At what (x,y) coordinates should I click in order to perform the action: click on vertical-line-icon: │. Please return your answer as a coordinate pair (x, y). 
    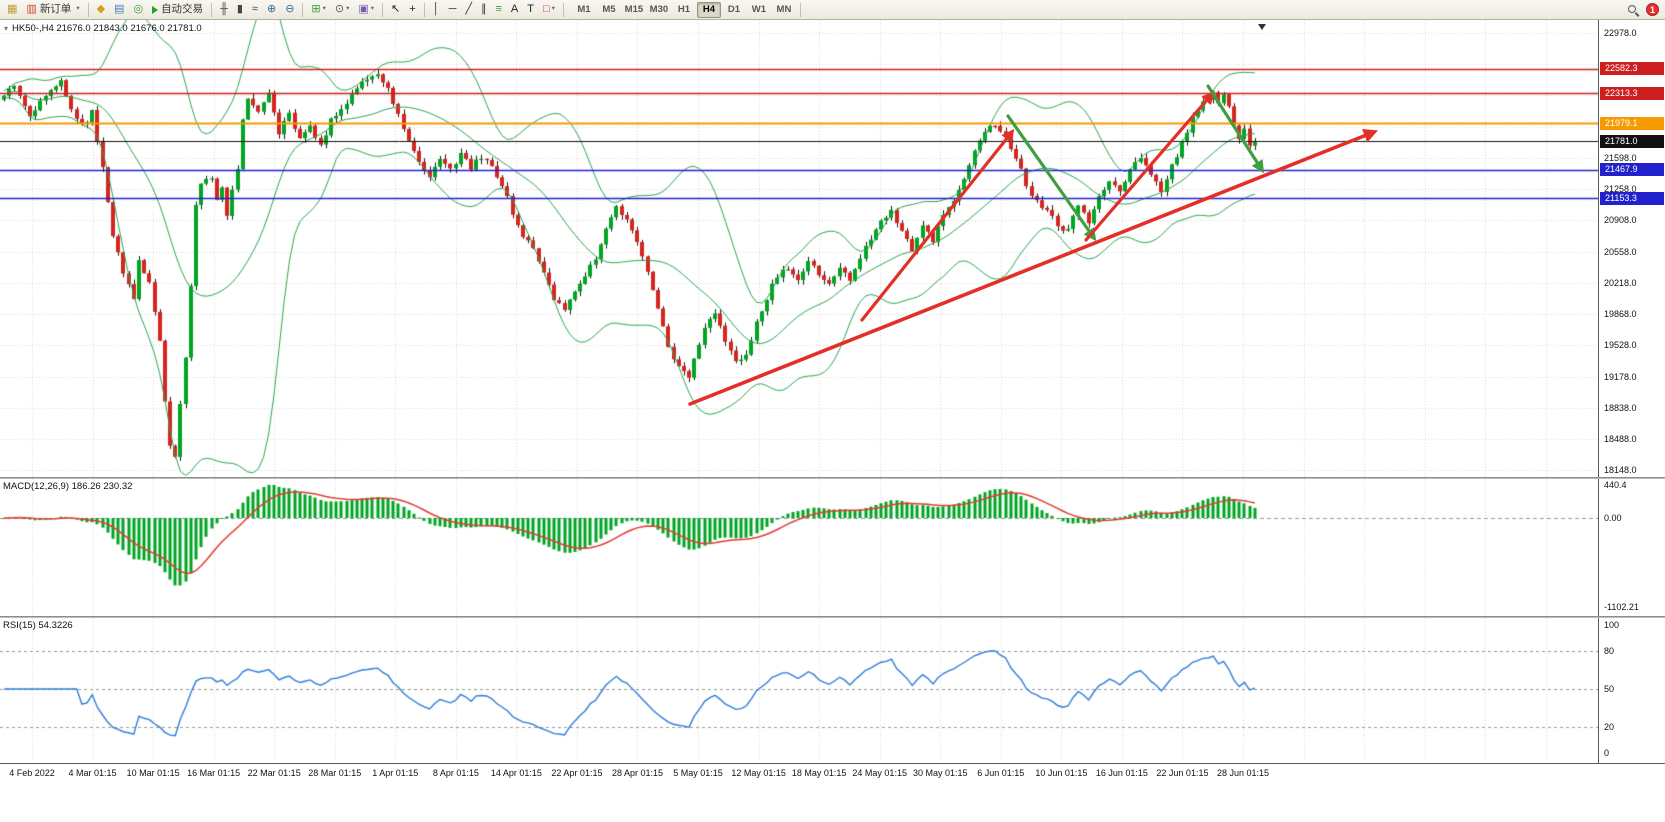
    Looking at the image, I should click on (436, 9).